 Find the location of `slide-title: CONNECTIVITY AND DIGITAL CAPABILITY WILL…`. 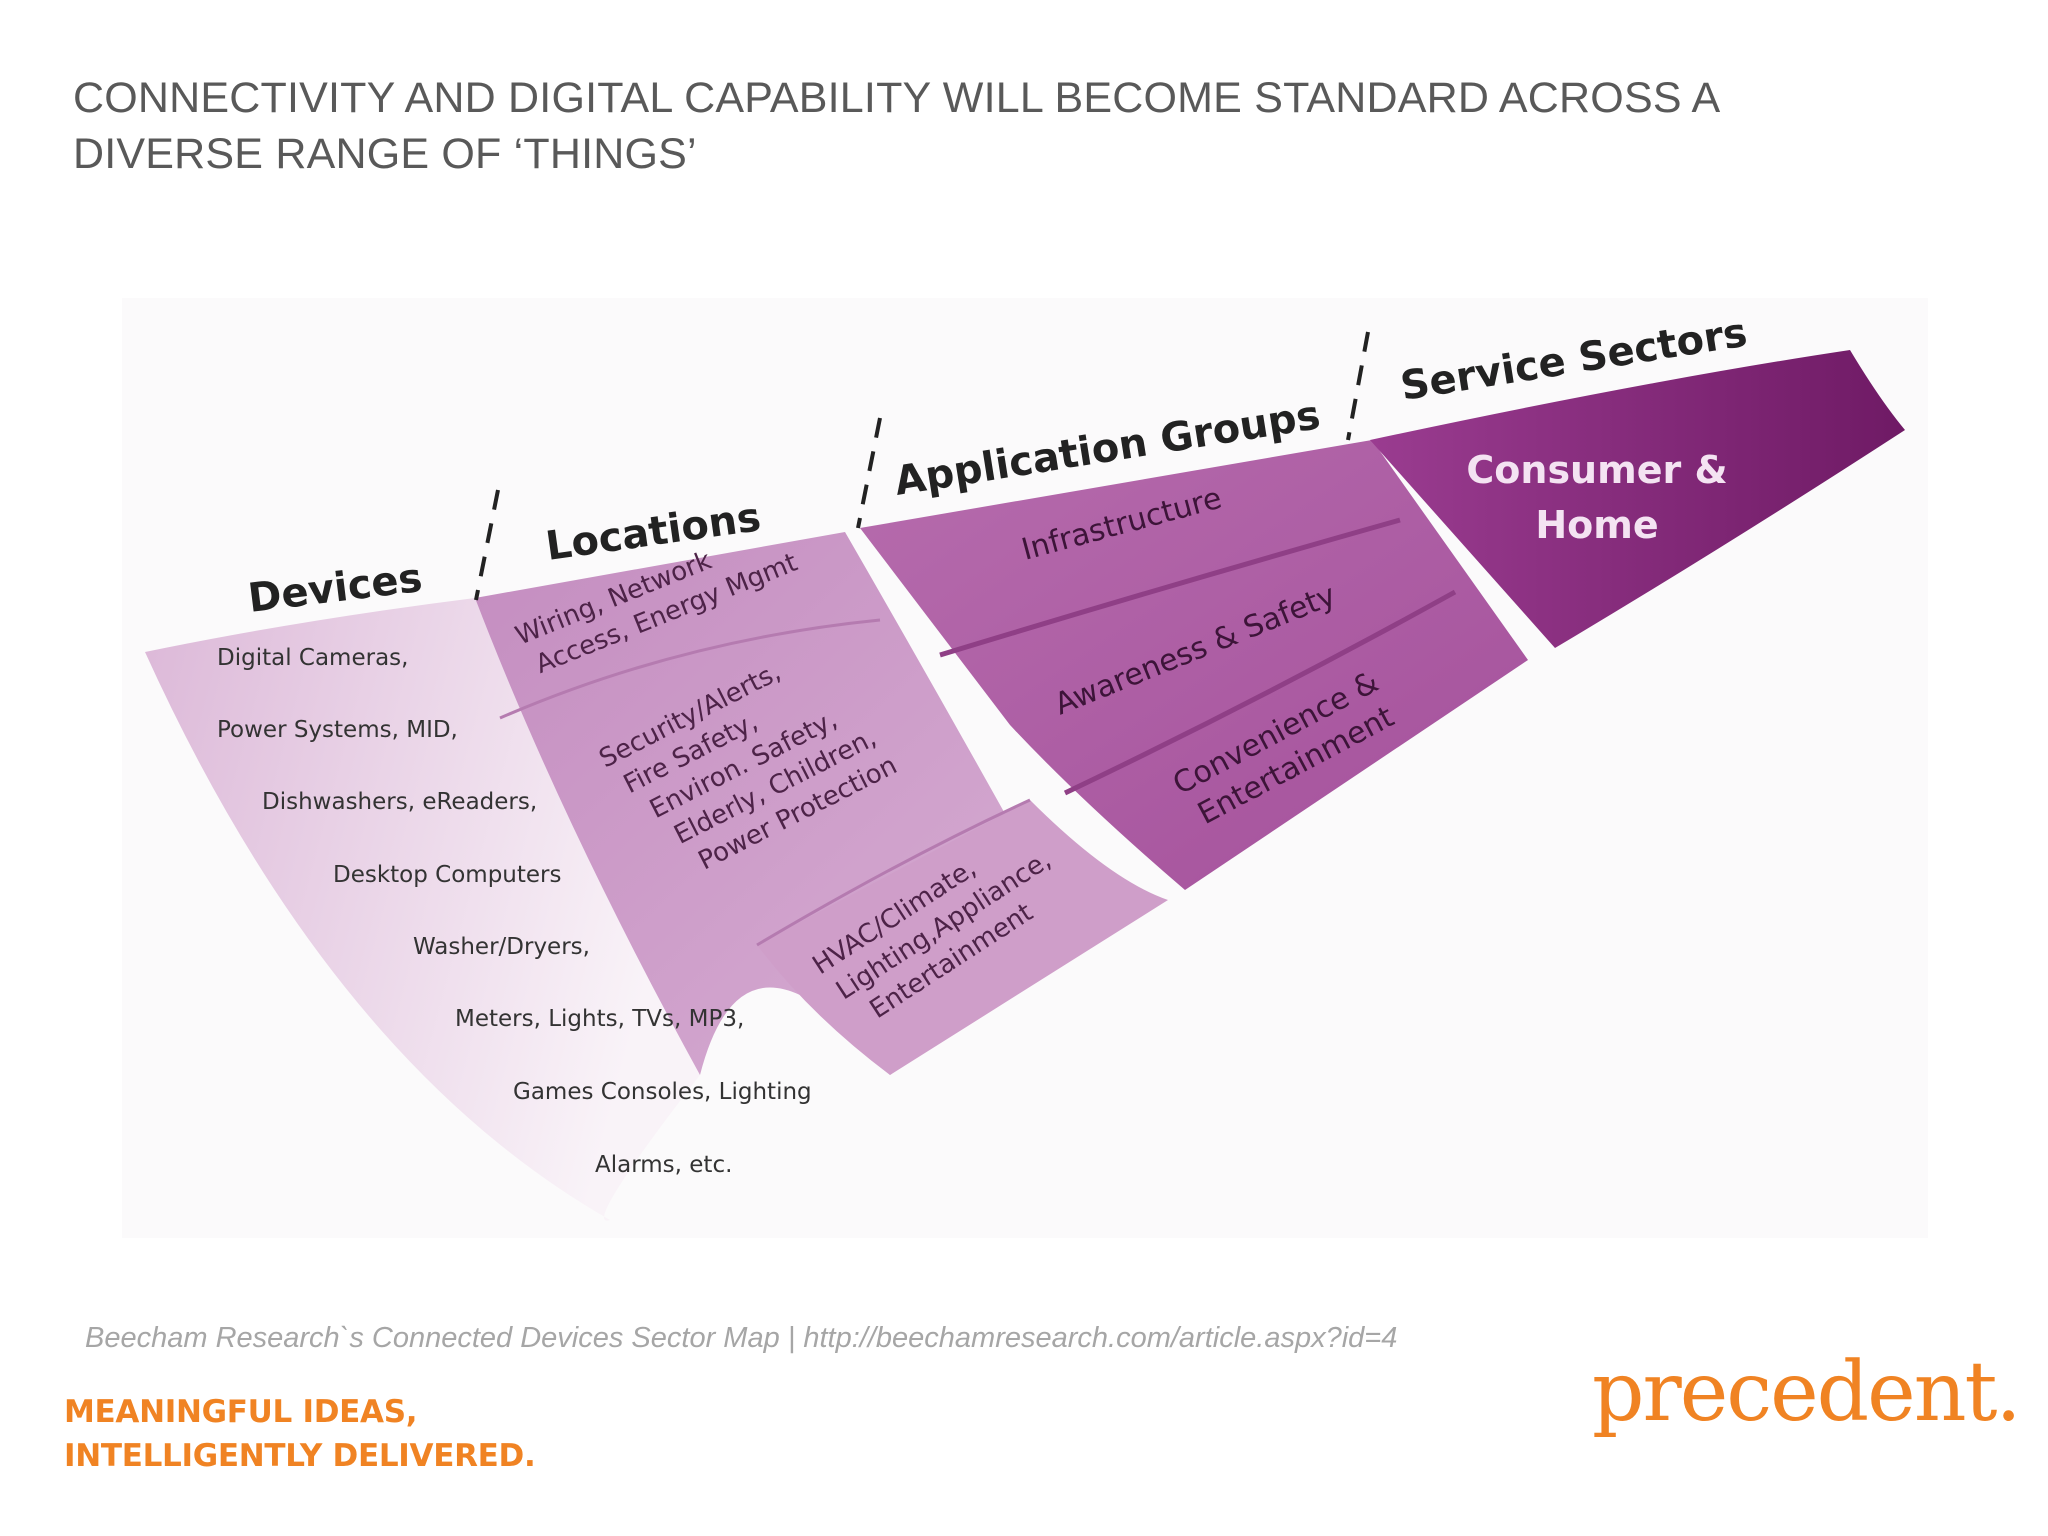

slide-title: CONNECTIVITY AND DIGITAL CAPABILITY WILL… is located at coordinates (923, 126).